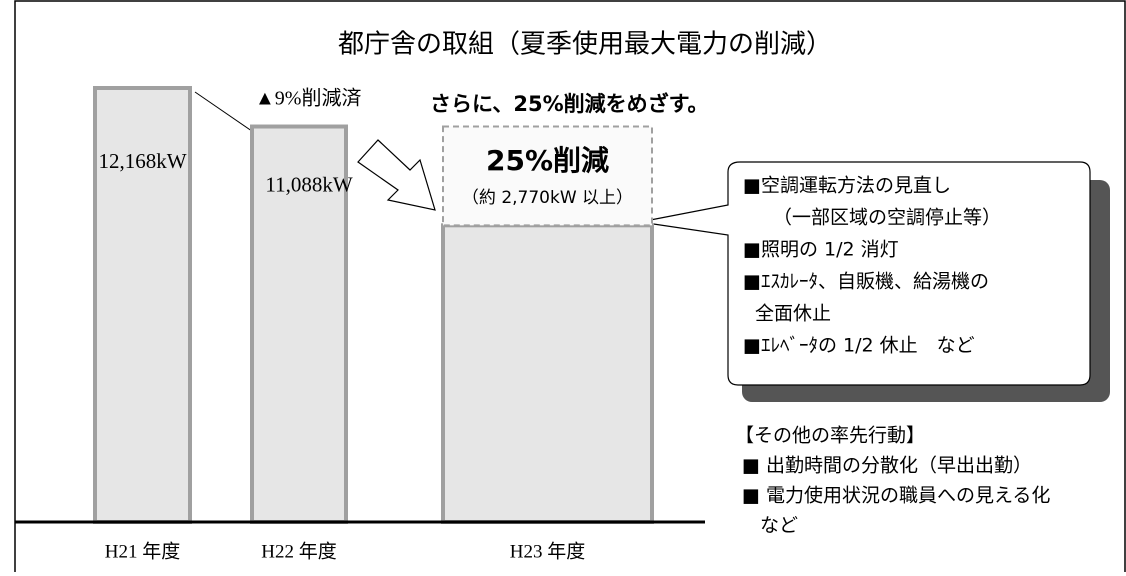  Describe the element at coordinates (547, 551) in the screenshot. I see `category-label: H23 年度` at that location.